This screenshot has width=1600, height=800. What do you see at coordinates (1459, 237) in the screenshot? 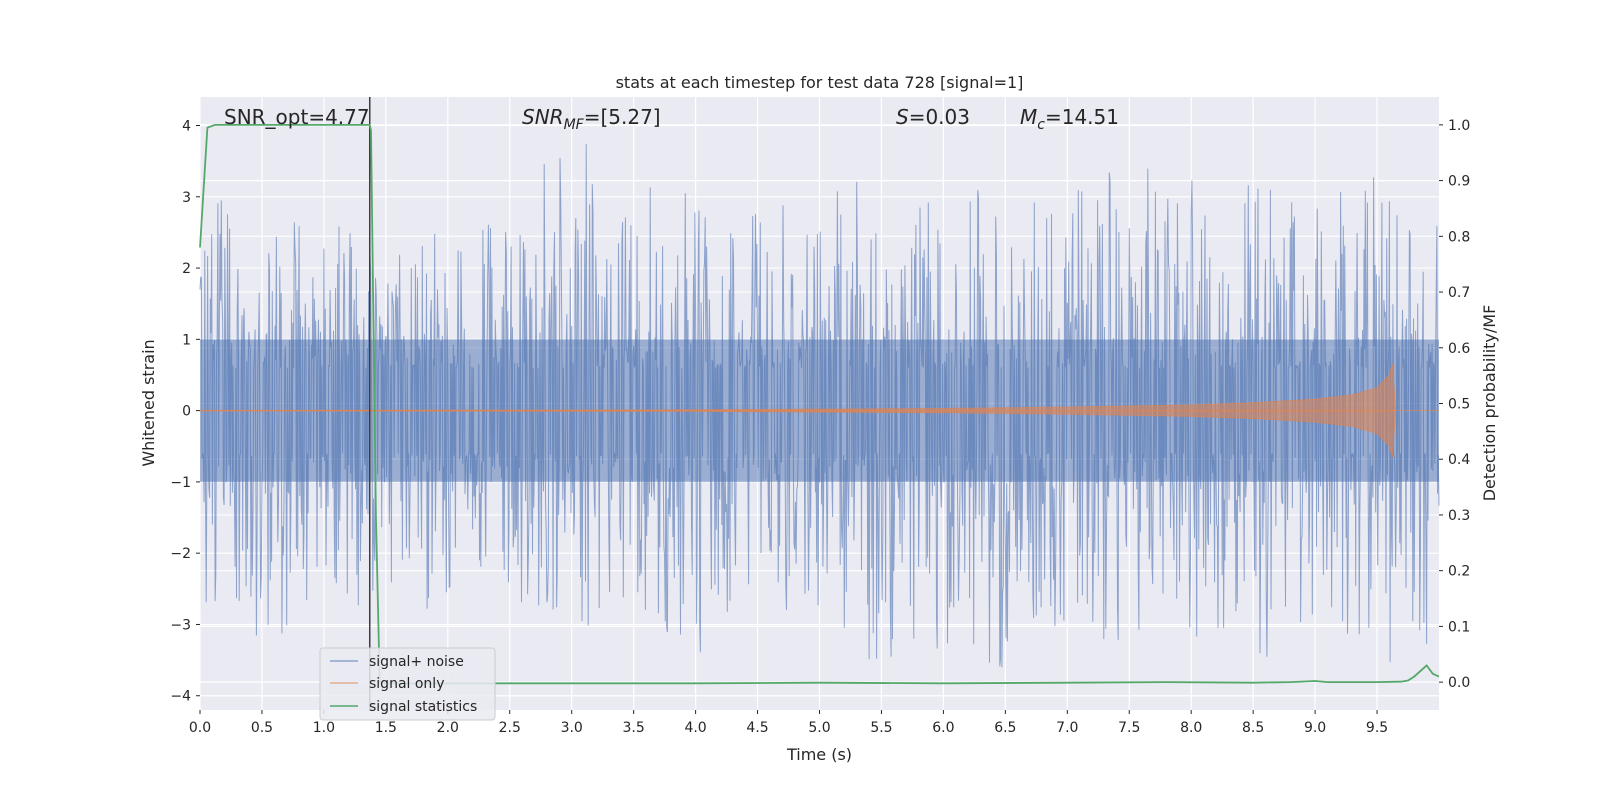
I see `y-right-tick-label: 0.8` at bounding box center [1459, 237].